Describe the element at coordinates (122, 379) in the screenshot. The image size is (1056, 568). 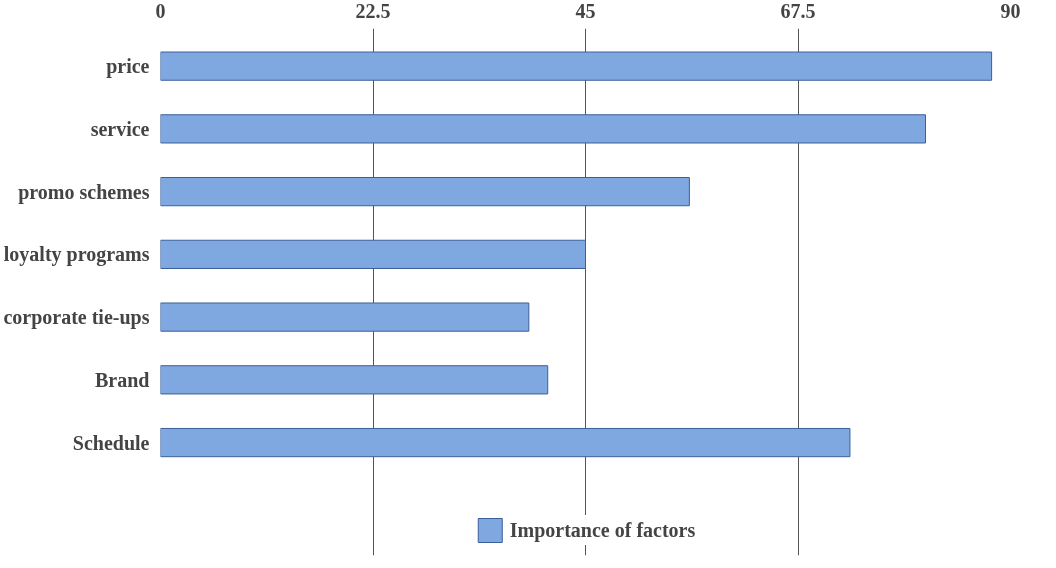
I see `y-tick-label: Brand` at that location.